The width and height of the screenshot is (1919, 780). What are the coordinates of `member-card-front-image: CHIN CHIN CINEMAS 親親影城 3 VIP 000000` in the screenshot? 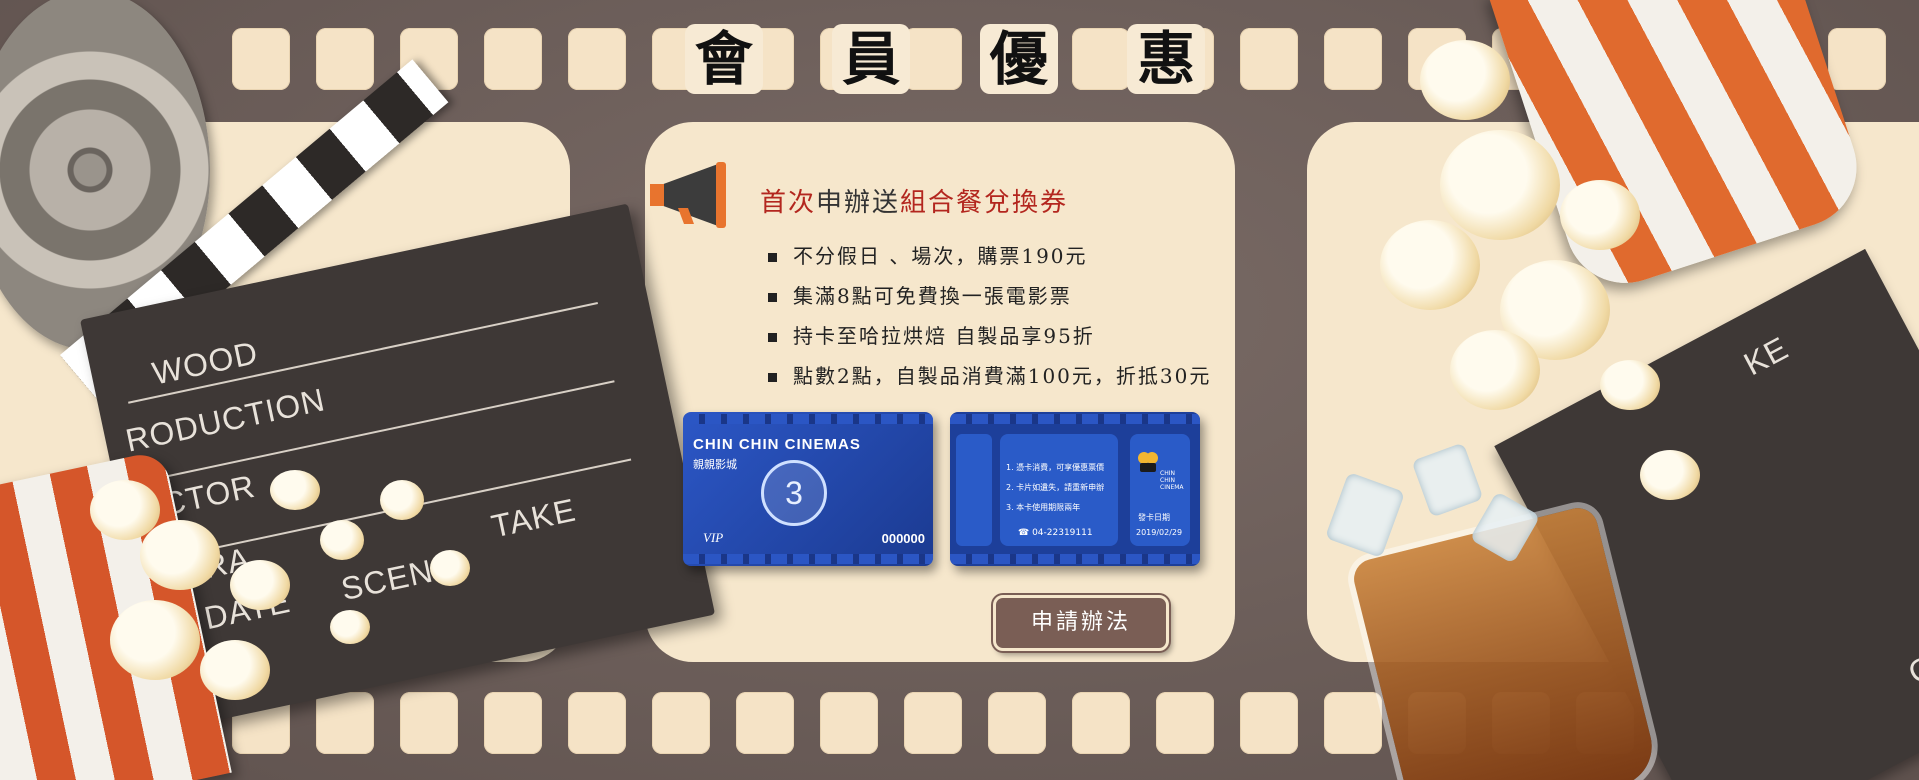 It's located at (808, 489).